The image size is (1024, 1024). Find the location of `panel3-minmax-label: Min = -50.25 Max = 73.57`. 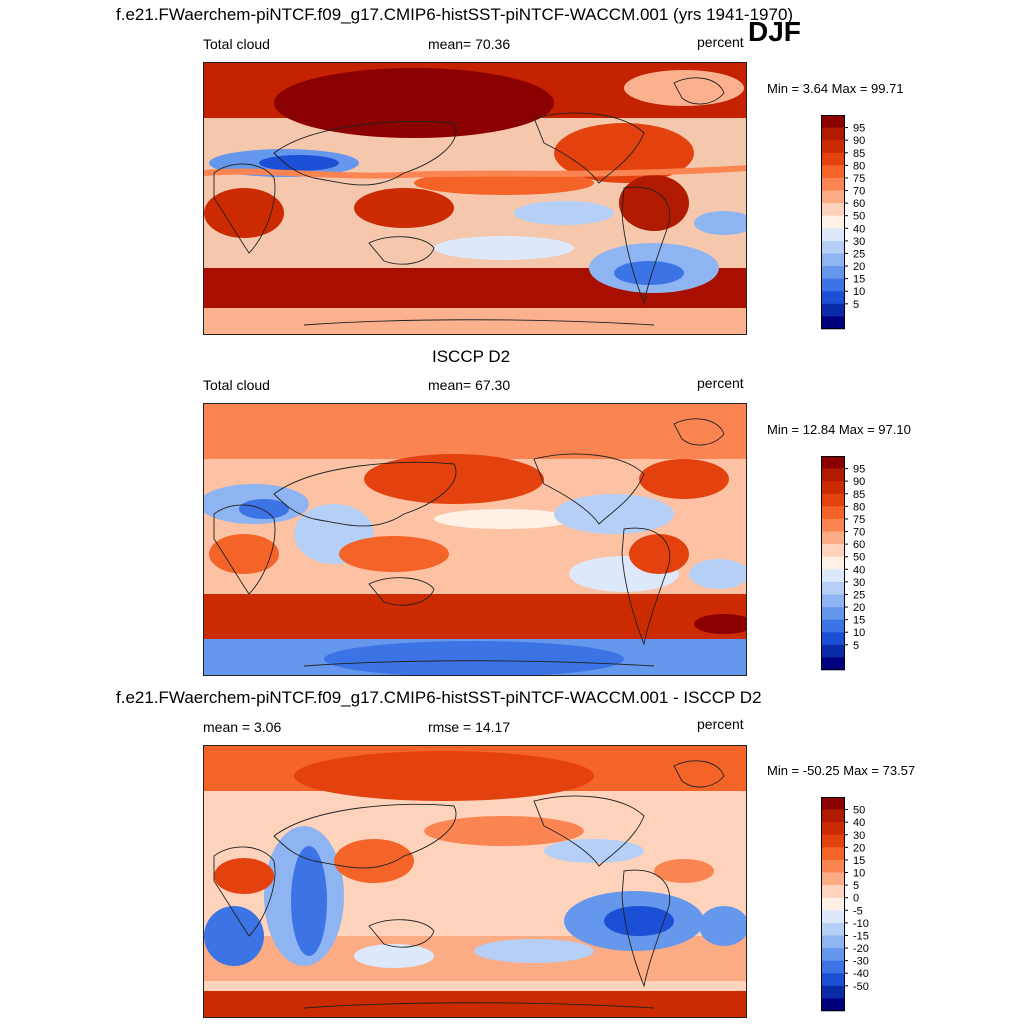

panel3-minmax-label: Min = -50.25 Max = 73.57 is located at coordinates (841, 770).